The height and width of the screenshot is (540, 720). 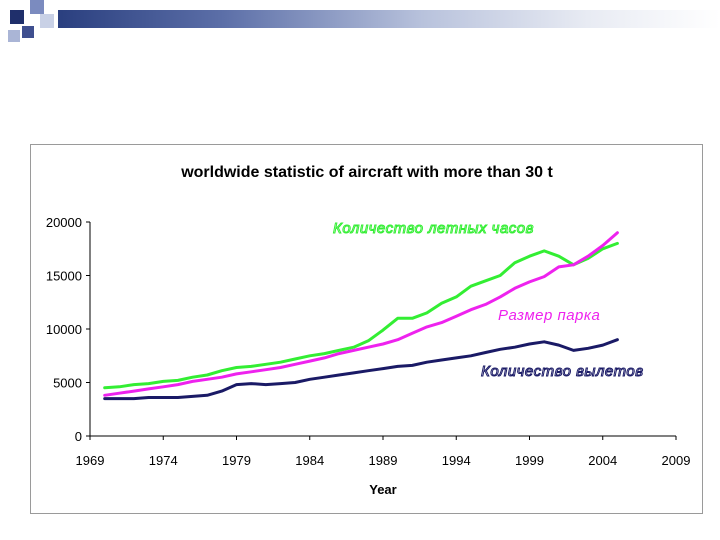 I want to click on x-tick-label: 1999, so click(x=529, y=460).